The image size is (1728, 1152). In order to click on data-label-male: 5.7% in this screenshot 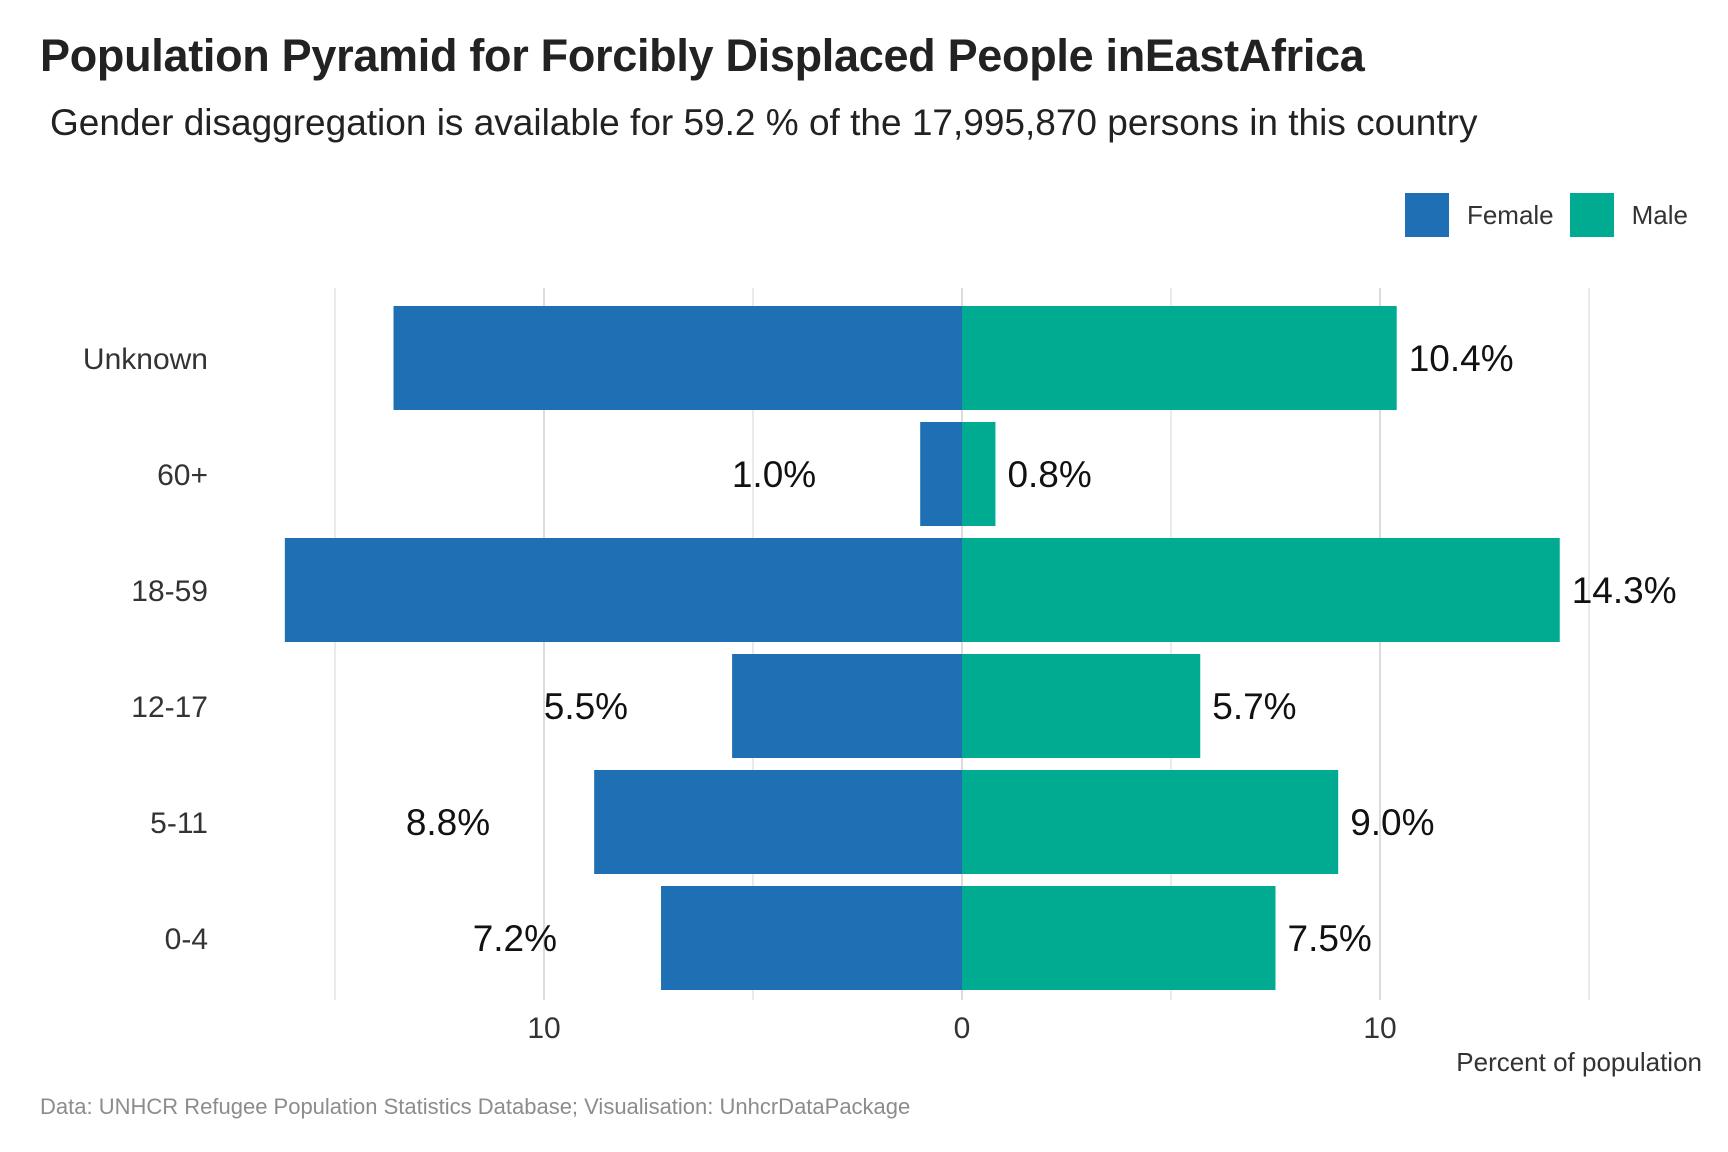, I will do `click(1254, 706)`.